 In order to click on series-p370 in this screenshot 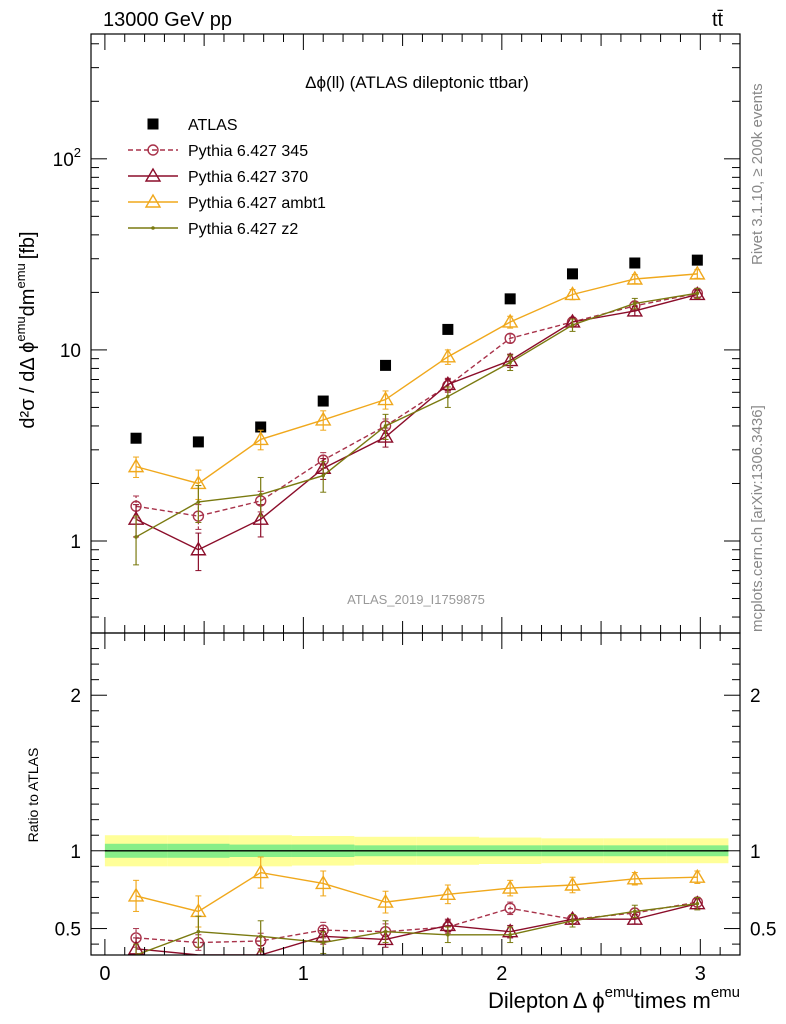, I will do `click(416, 925)`.